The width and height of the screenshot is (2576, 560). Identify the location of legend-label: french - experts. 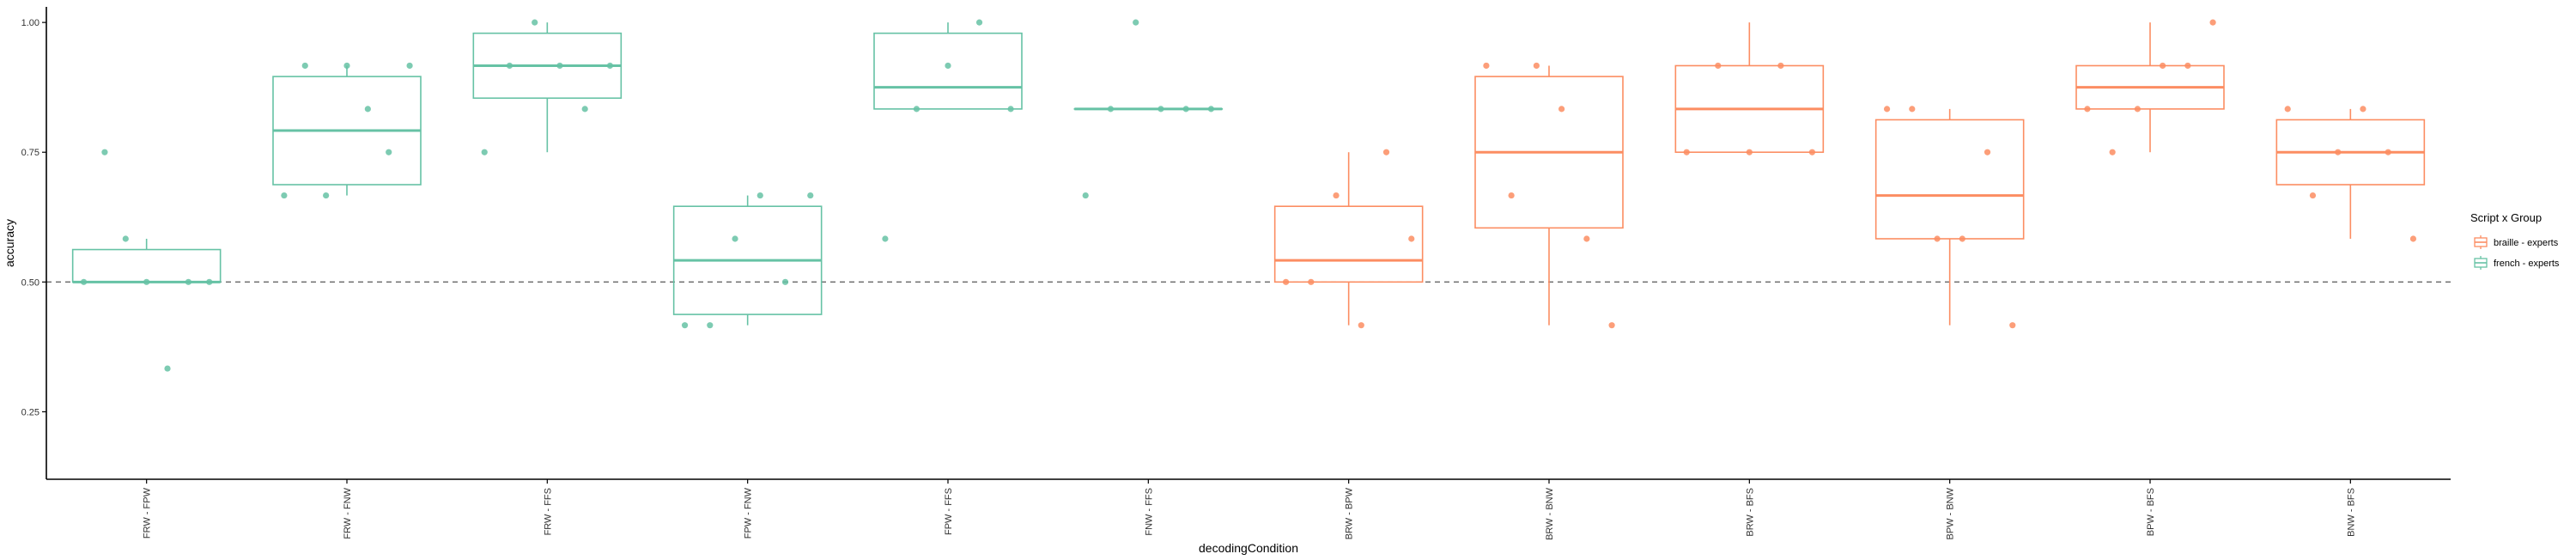
(2527, 264).